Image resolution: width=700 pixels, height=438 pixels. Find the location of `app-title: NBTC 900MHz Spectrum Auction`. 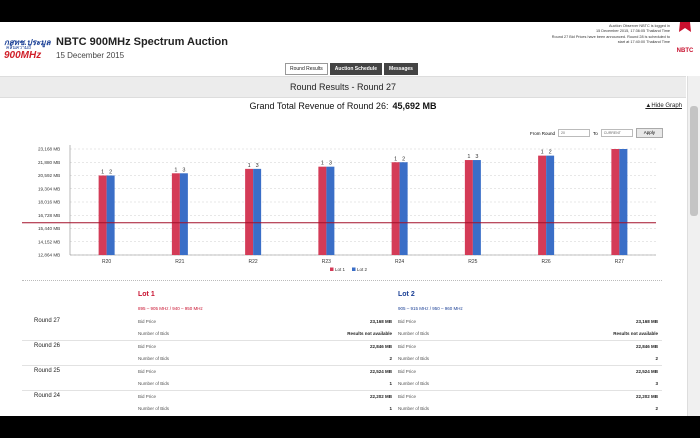

app-title: NBTC 900MHz Spectrum Auction is located at coordinates (142, 42).